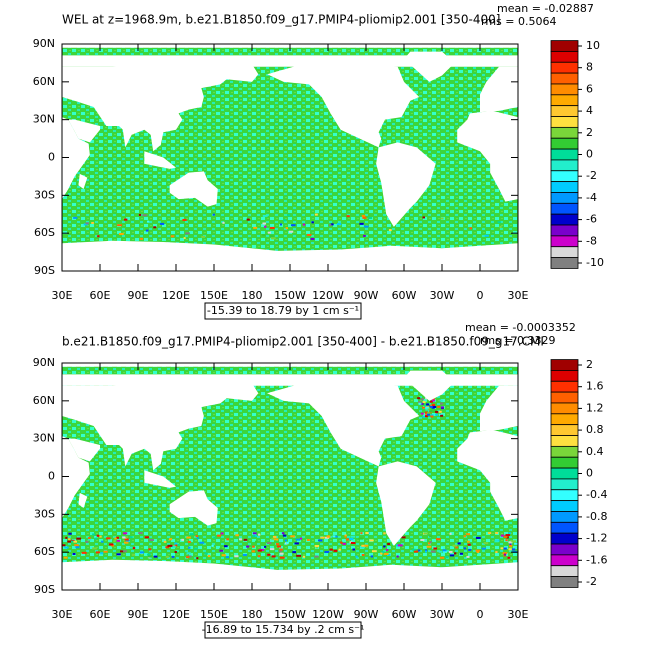  Describe the element at coordinates (480, 295) in the screenshot. I see `lon-label: 0` at that location.